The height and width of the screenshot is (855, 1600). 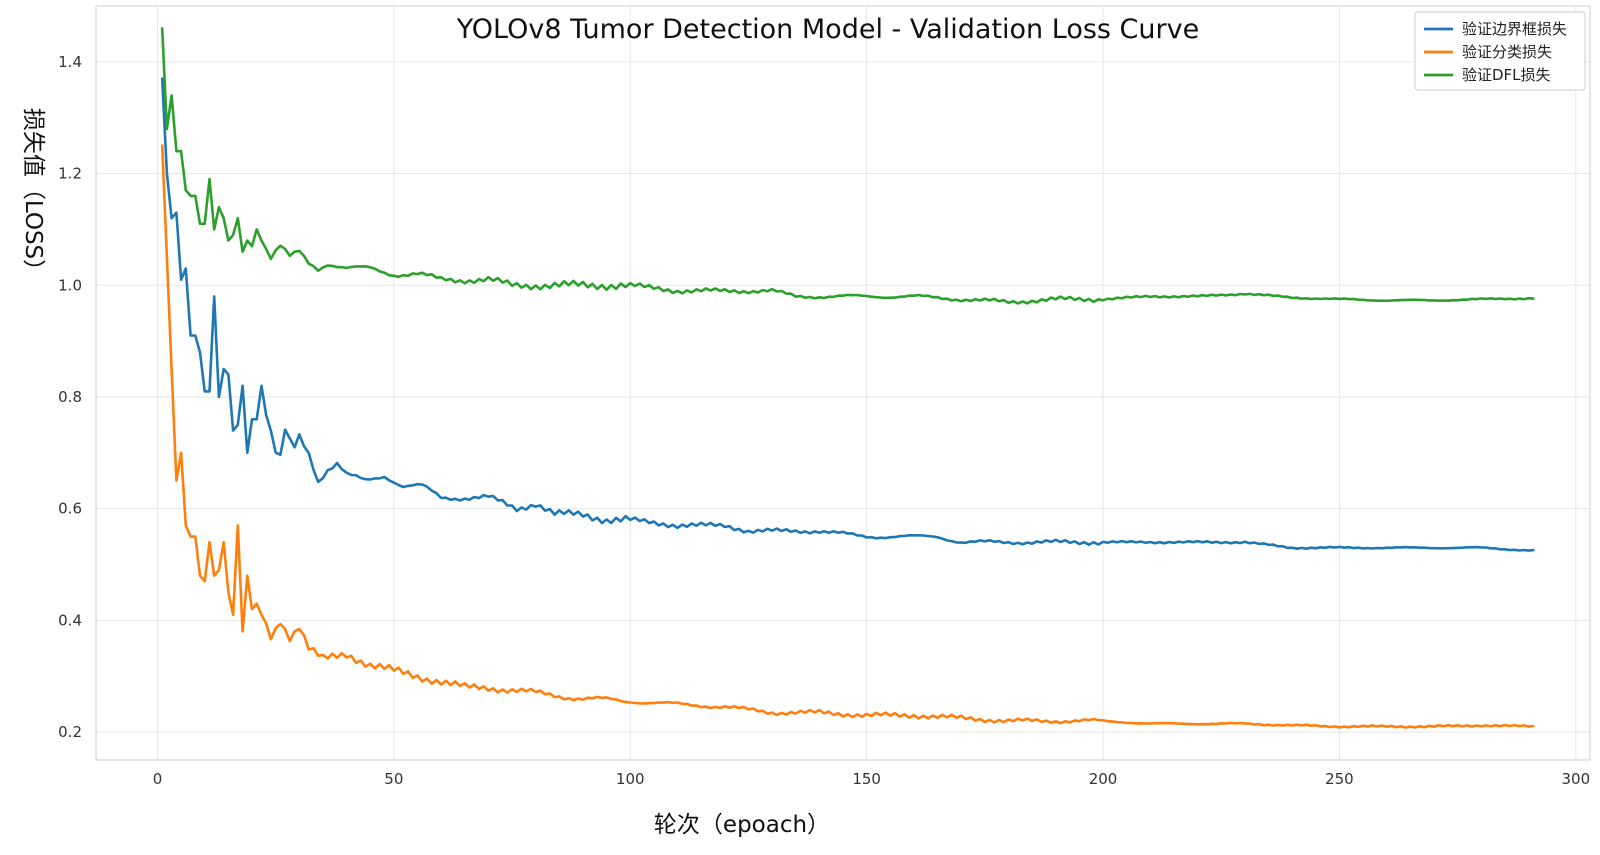 I want to click on legend-label-2: 验证分类损失, so click(x=1507, y=52).